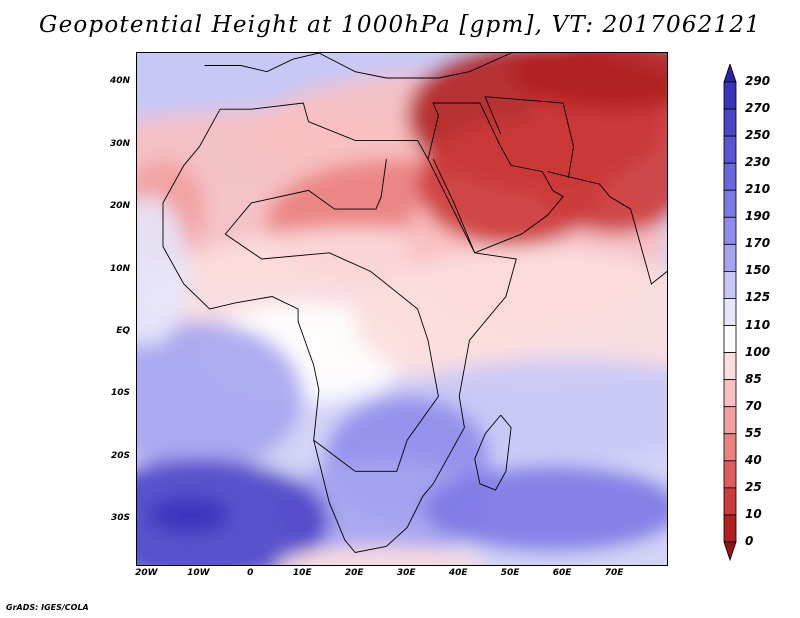 Image resolution: width=800 pixels, height=618 pixels. What do you see at coordinates (120, 455) in the screenshot?
I see `y-tick-label: 20S` at bounding box center [120, 455].